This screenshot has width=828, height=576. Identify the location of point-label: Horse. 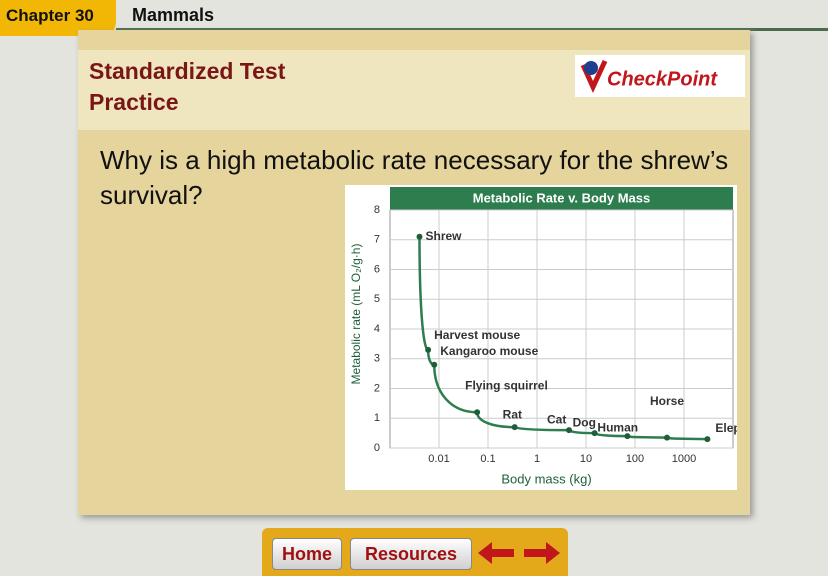
(667, 401).